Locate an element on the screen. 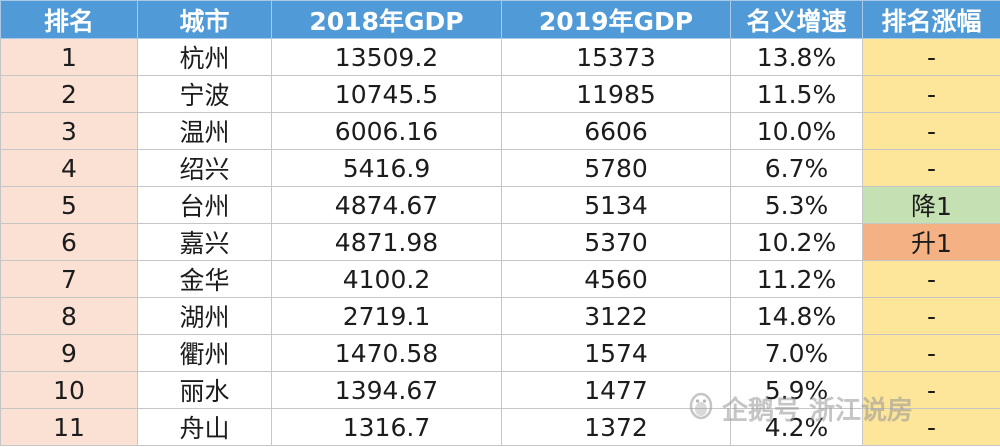 The image size is (1000, 447). gdp-2018-cell: 4874.67 is located at coordinates (386, 205).